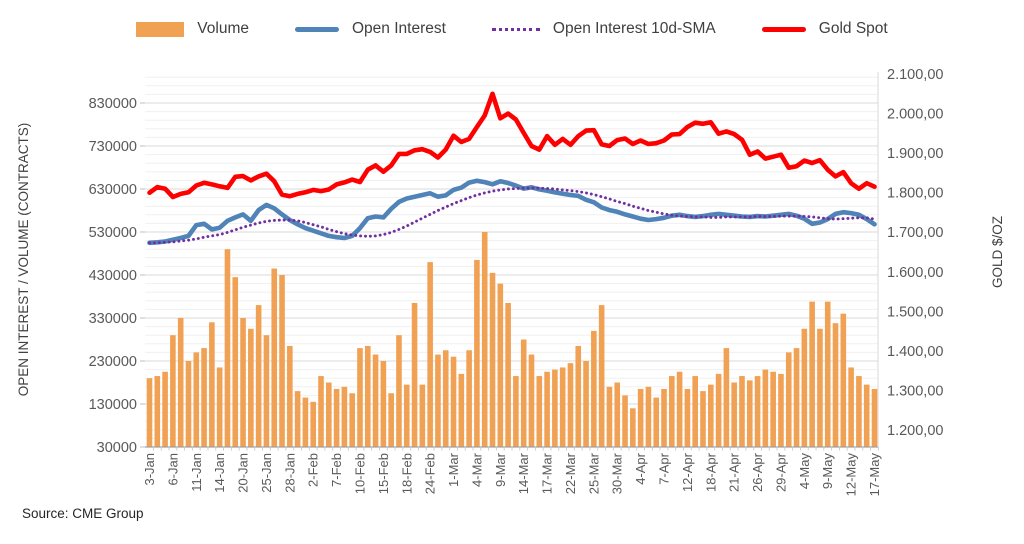  I want to click on right-tick-label: 1.700,00, so click(915, 233).